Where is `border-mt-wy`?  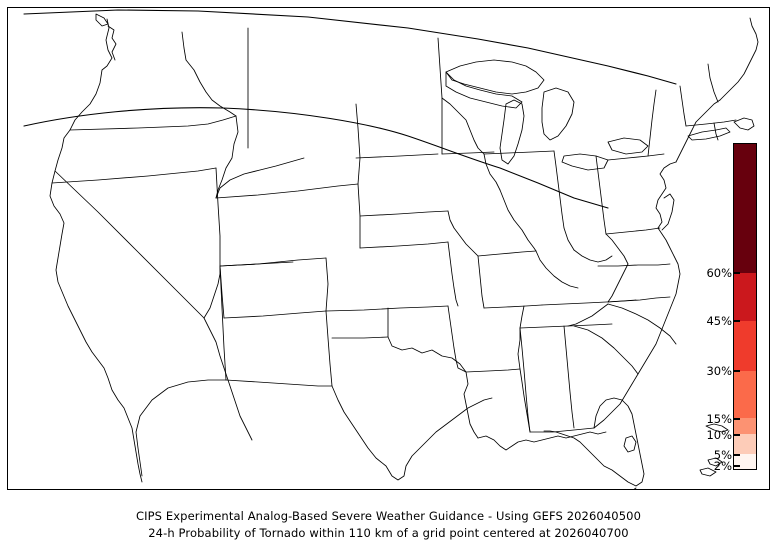
border-mt-wy is located at coordinates (287, 191).